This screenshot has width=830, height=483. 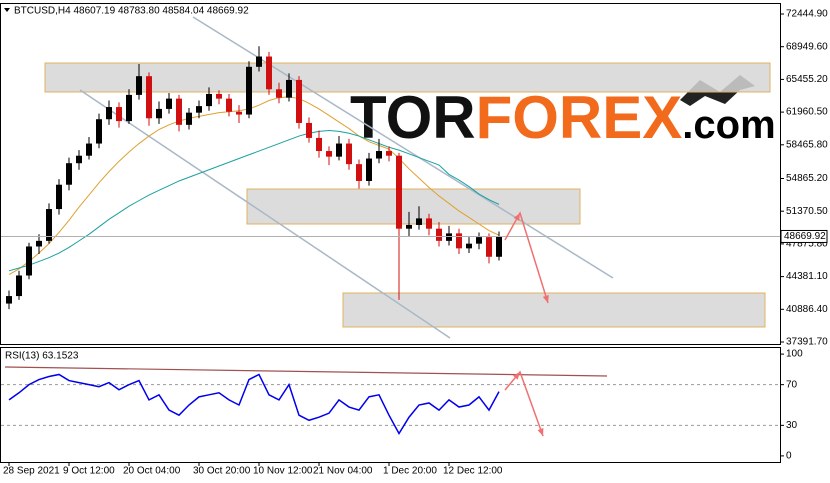 I want to click on y-tick-label: 44381.10, so click(x=807, y=276).